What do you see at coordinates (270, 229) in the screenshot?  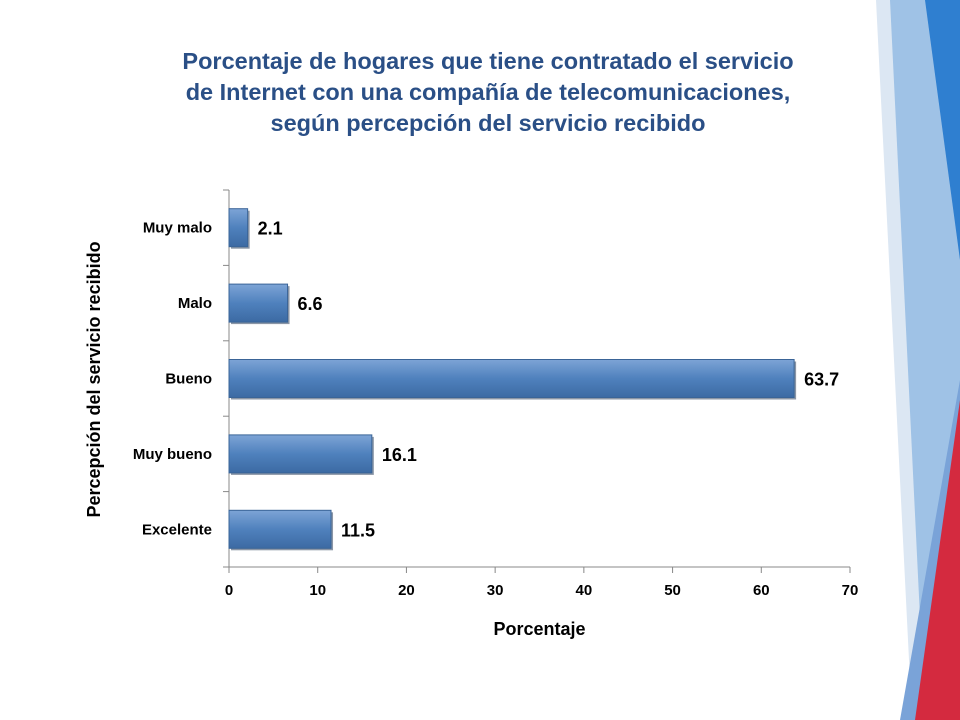 I see `data-label: 2.1` at bounding box center [270, 229].